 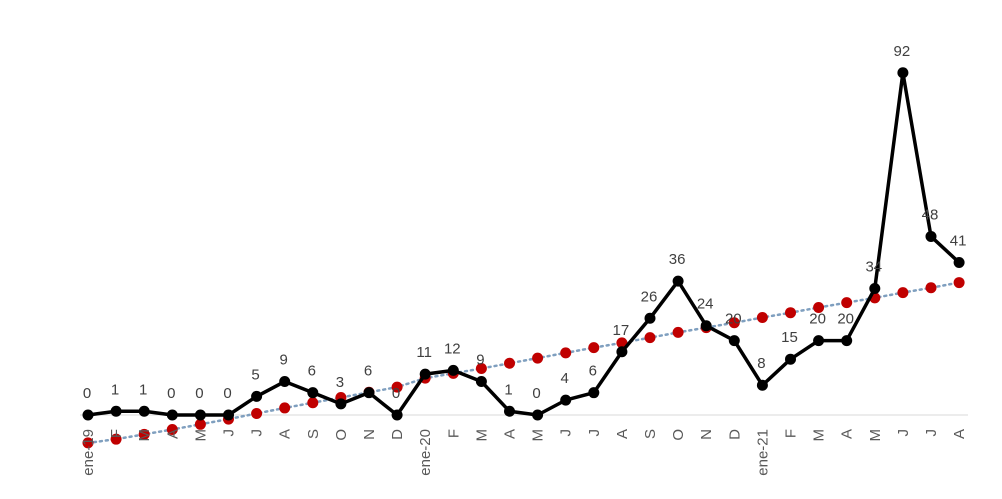 What do you see at coordinates (930, 214) in the screenshot?
I see `data-label: 48` at bounding box center [930, 214].